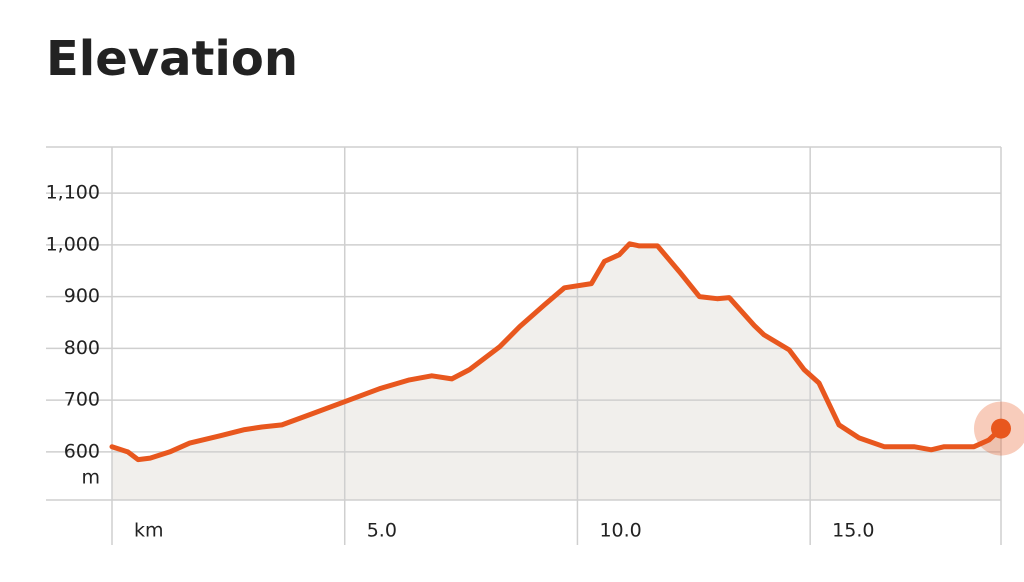 The width and height of the screenshot is (1024, 582). Describe the element at coordinates (73, 244) in the screenshot. I see `y-tick-label: 1,000` at that location.